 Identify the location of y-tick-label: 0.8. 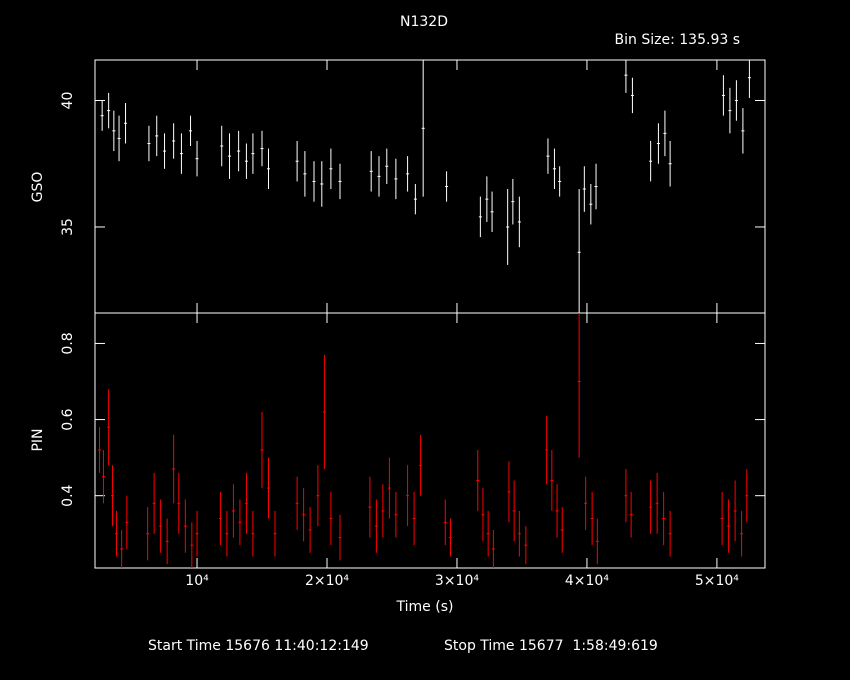
(68, 343).